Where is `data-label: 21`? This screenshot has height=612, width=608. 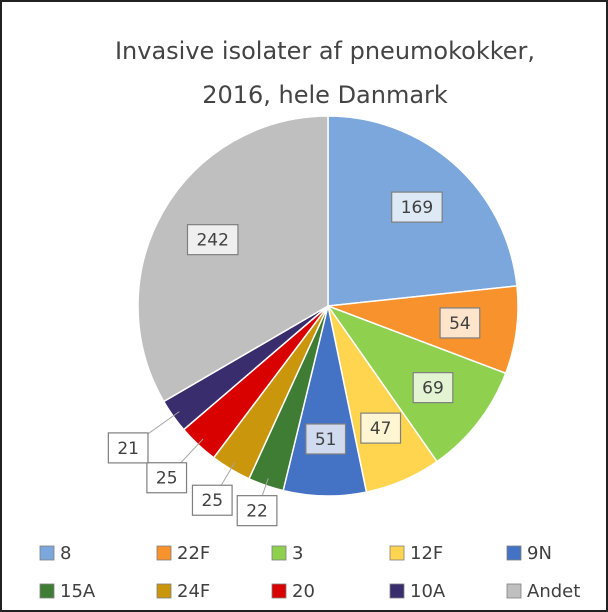
data-label: 21 is located at coordinates (128, 448).